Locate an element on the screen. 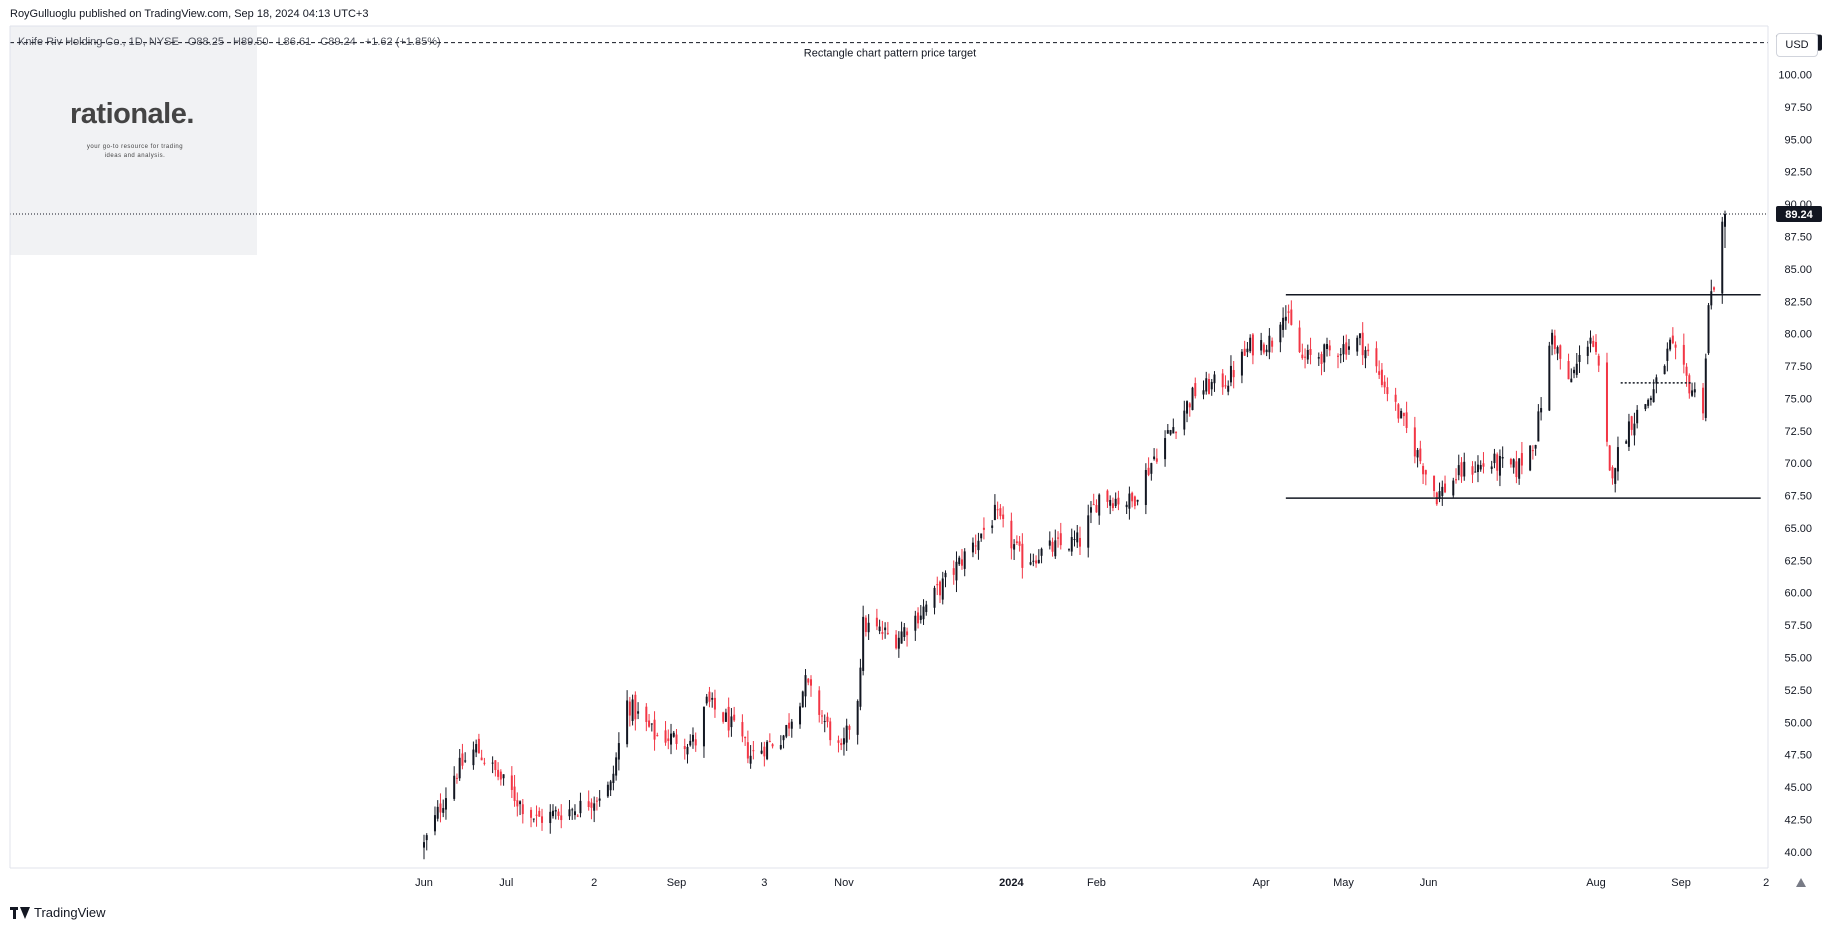  y-tick-label: 70.00 is located at coordinates (1798, 464).